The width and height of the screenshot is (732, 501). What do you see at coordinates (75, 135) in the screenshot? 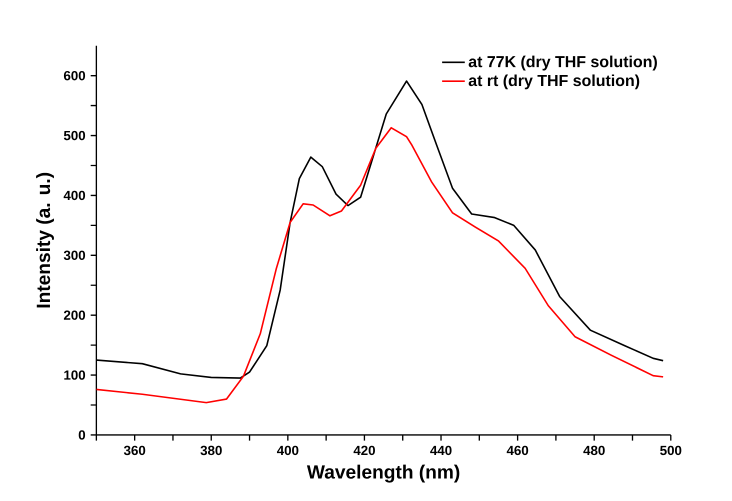
I see `y-tick-label: 500` at bounding box center [75, 135].